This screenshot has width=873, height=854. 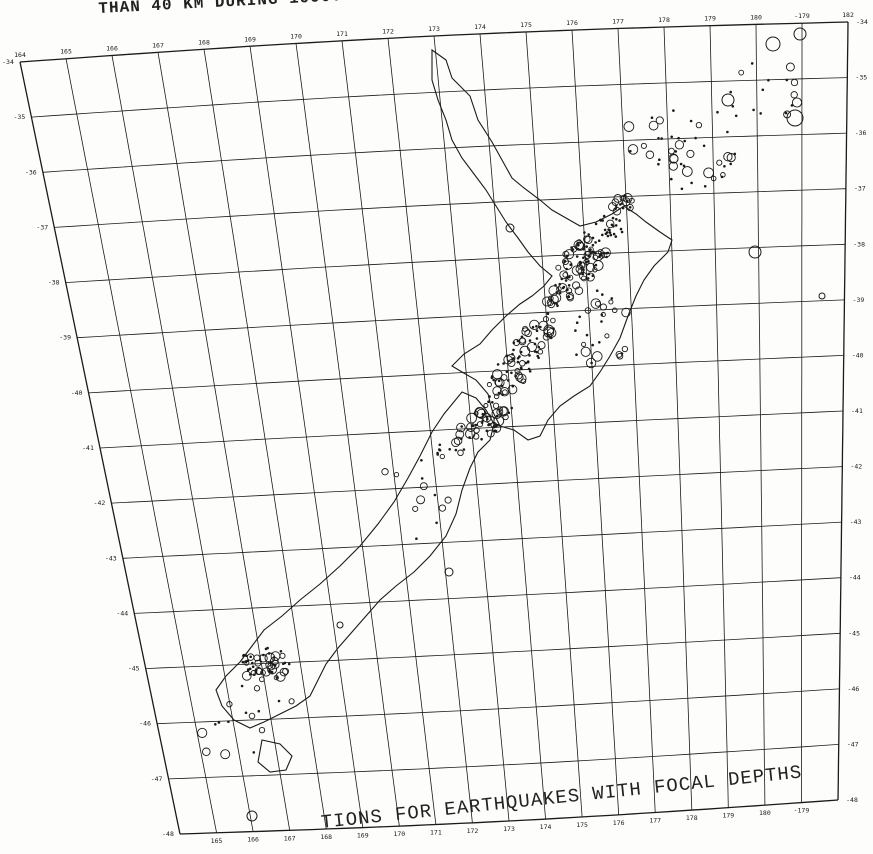 I want to click on longitude-label-bottom: 175, so click(x=582, y=825).